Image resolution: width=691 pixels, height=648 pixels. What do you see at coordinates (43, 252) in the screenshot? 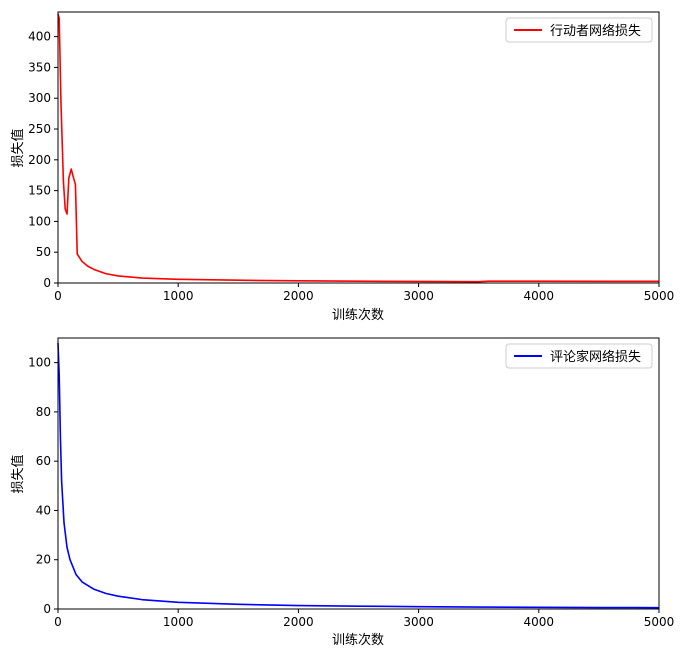
I see `y-tick-label: 50` at bounding box center [43, 252].